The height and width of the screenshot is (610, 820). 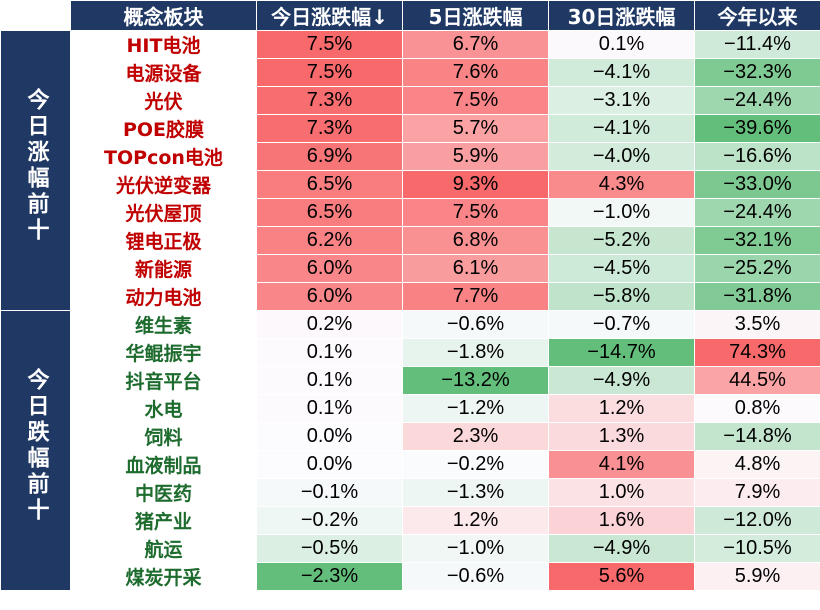 I want to click on table-row: POE胶膜 7.3% 5.7% −4.1% −39.6%, so click(x=410, y=128).